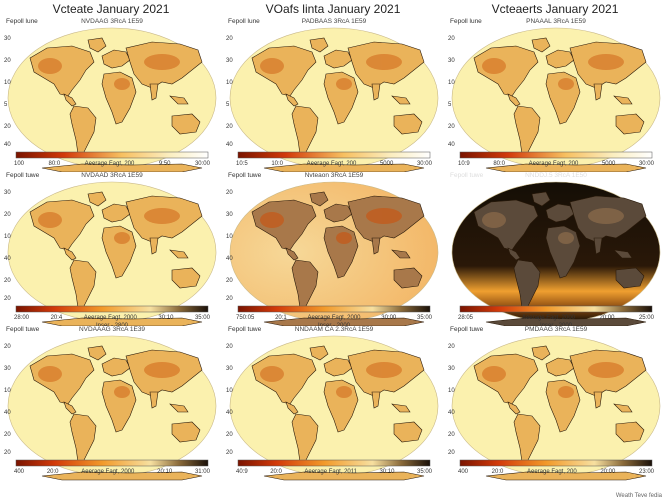 The height and width of the screenshot is (500, 666). Describe the element at coordinates (464, 164) in the screenshot. I see `colorbar-tick: 10:9` at that location.